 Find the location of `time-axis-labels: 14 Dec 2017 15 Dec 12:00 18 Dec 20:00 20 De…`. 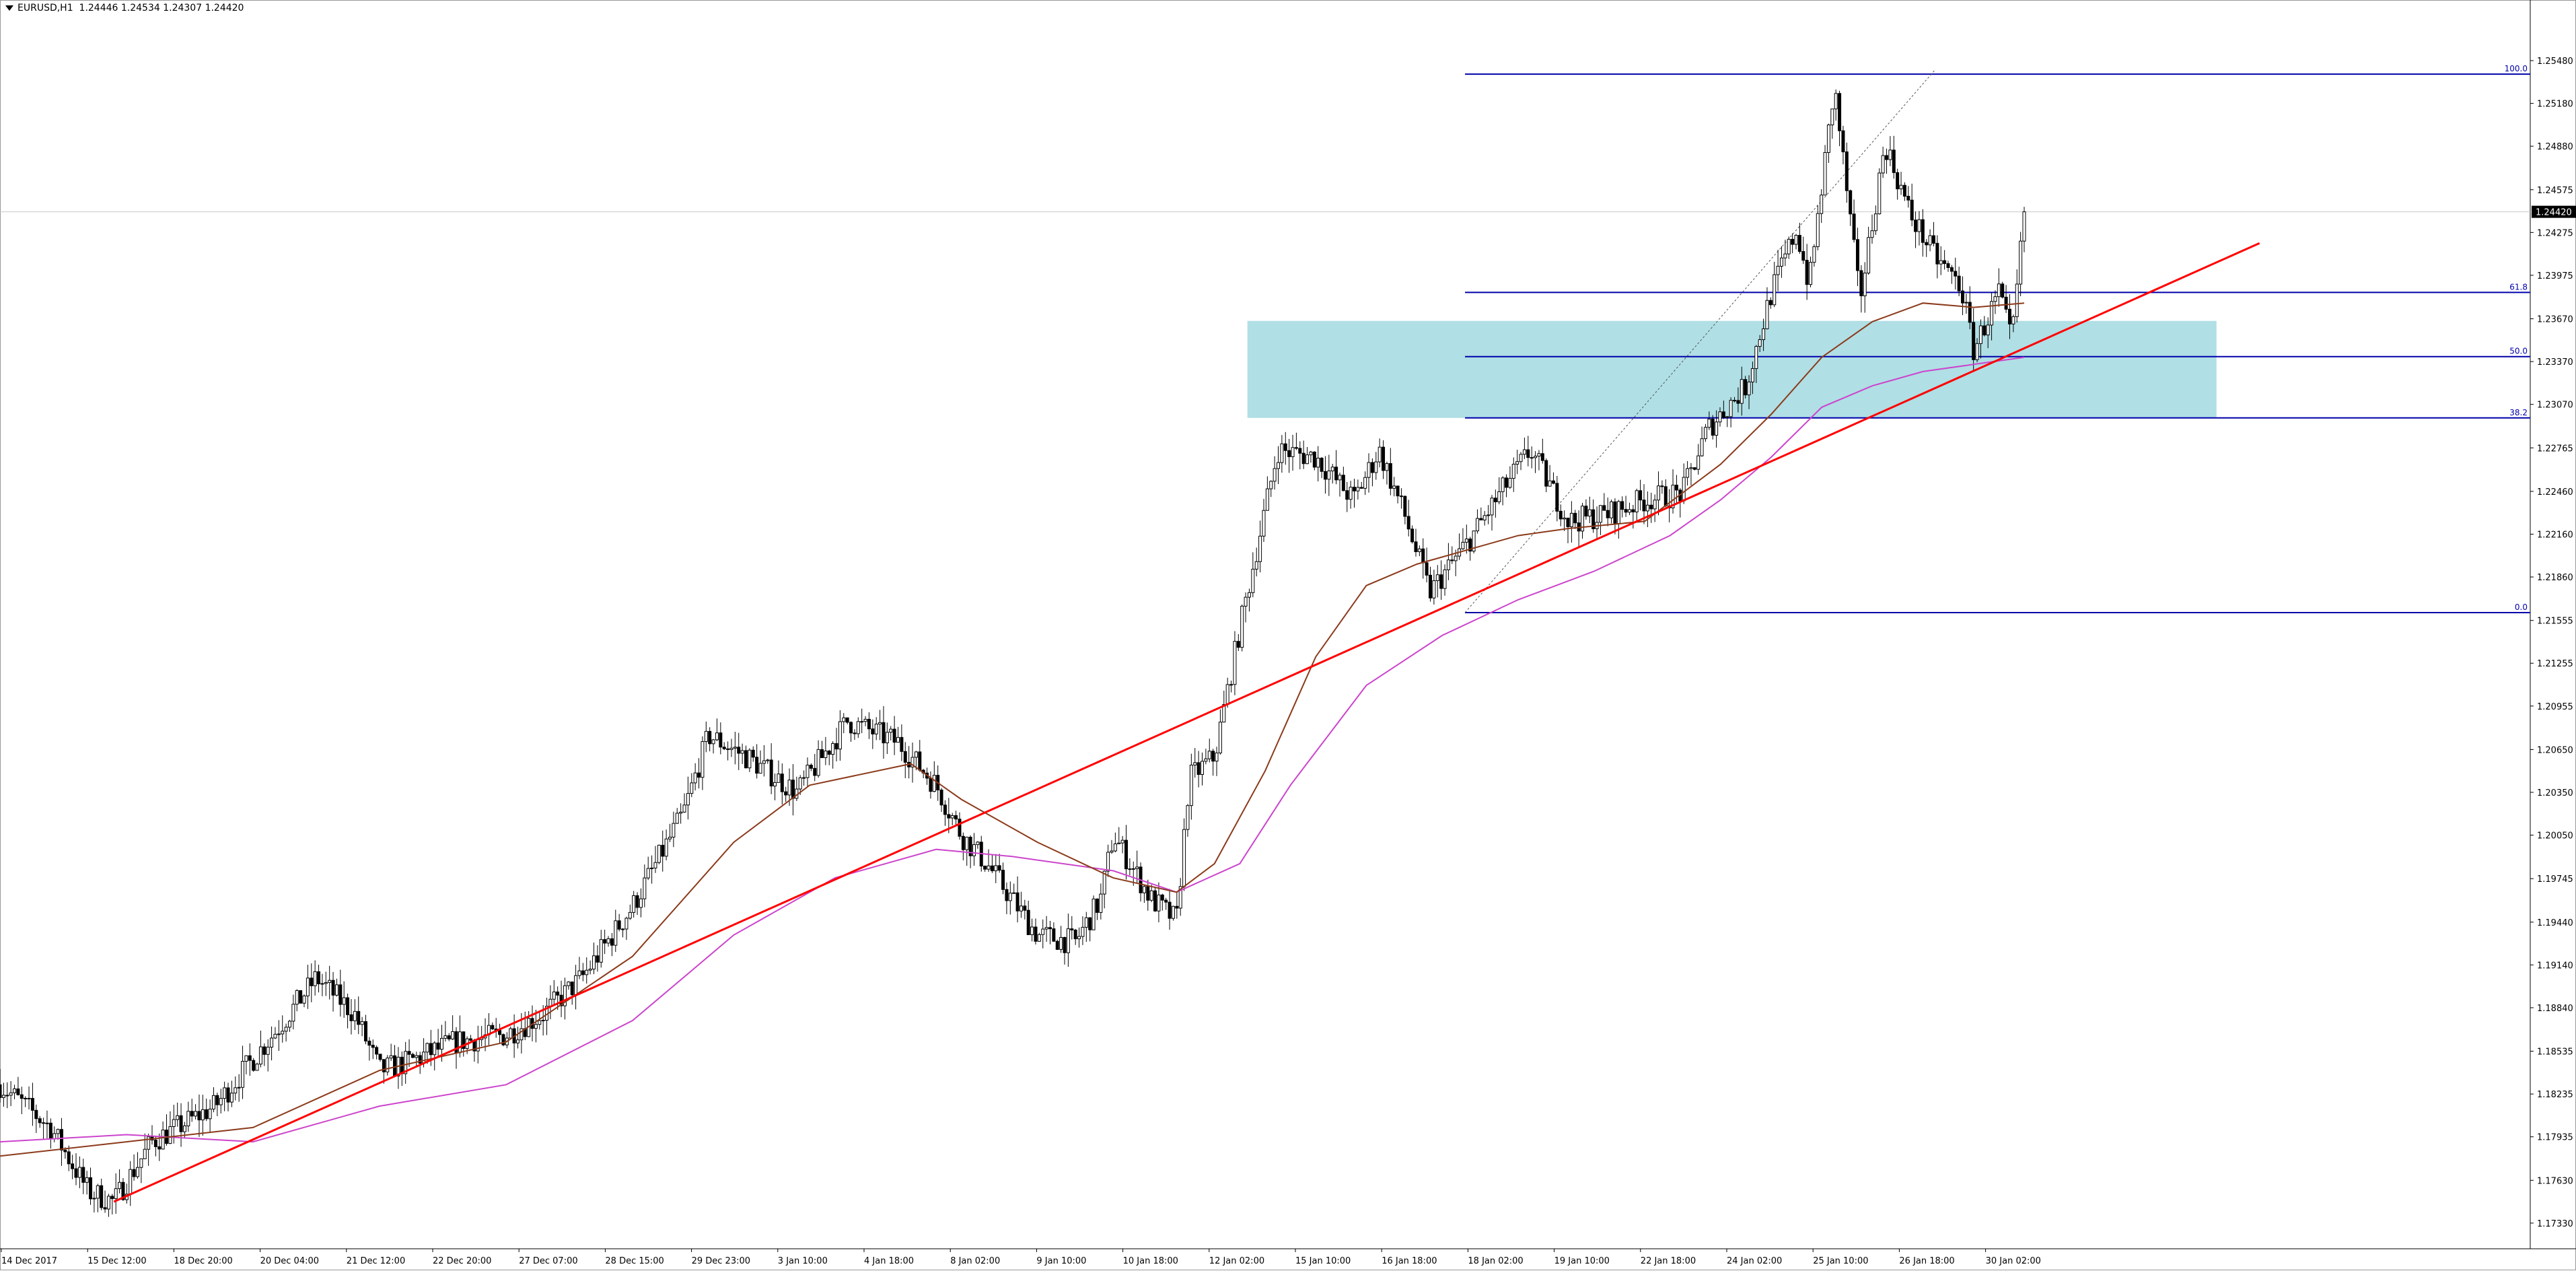

time-axis-labels: 14 Dec 2017 15 Dec 12:00 18 Dec 20:00 20 De… is located at coordinates (1021, 1257).